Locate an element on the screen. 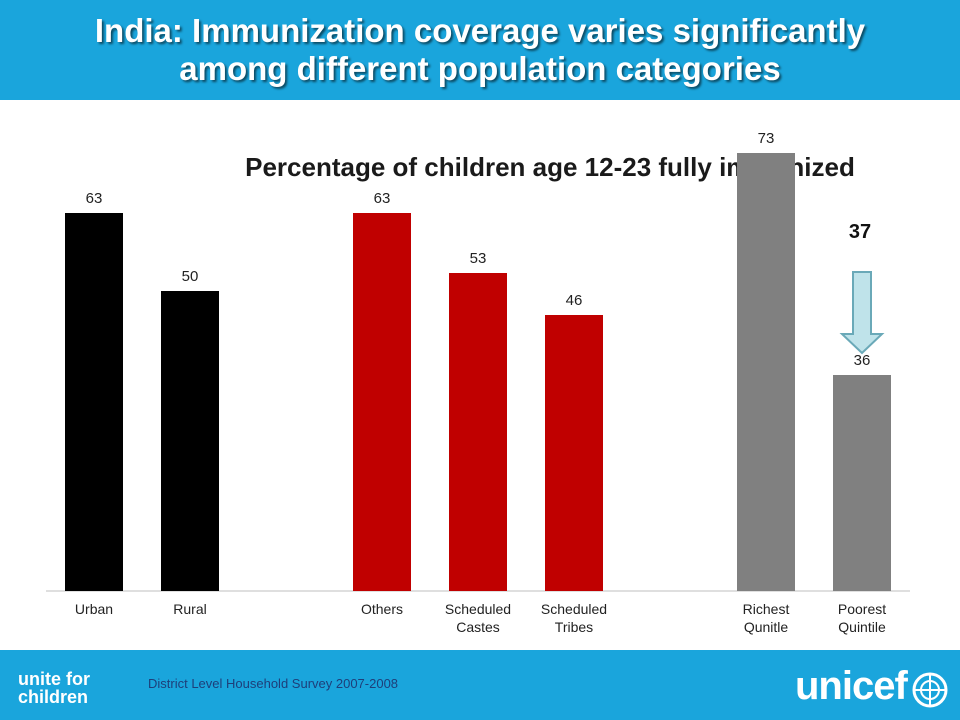 Image resolution: width=960 pixels, height=720 pixels. category-label: Scheduled Tribes is located at coordinates (574, 618).